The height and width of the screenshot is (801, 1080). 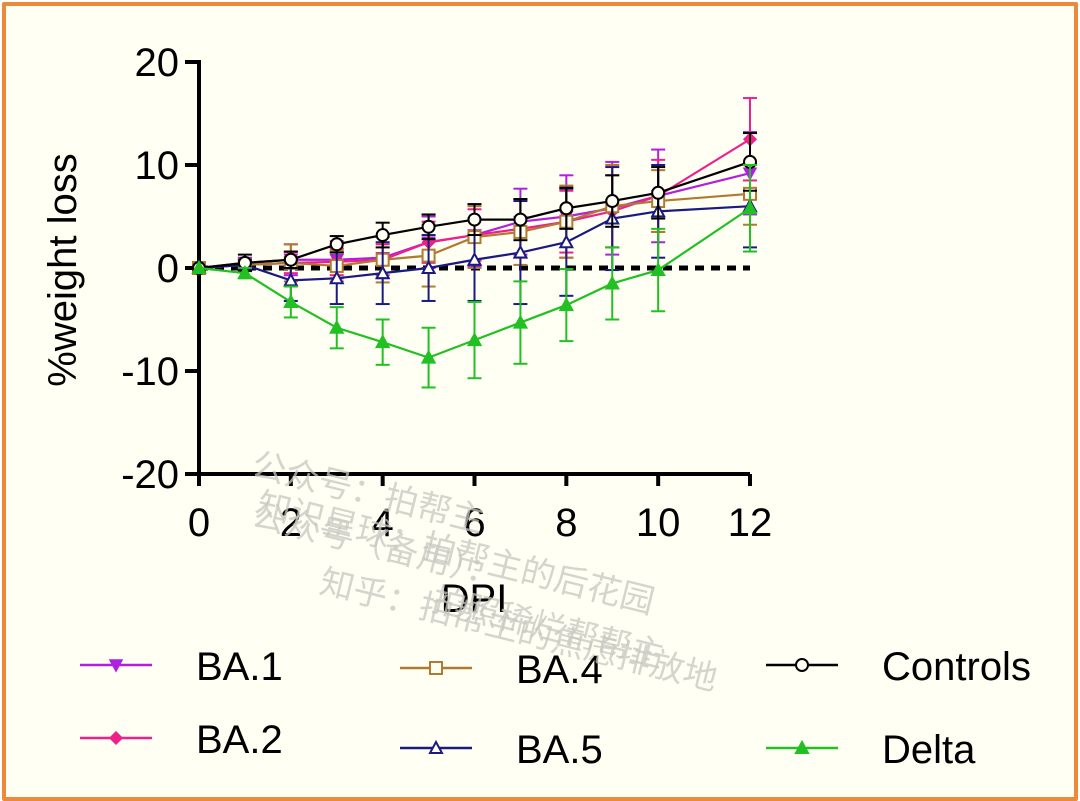 What do you see at coordinates (474, 599) in the screenshot?
I see `x-axis-title: DPI` at bounding box center [474, 599].